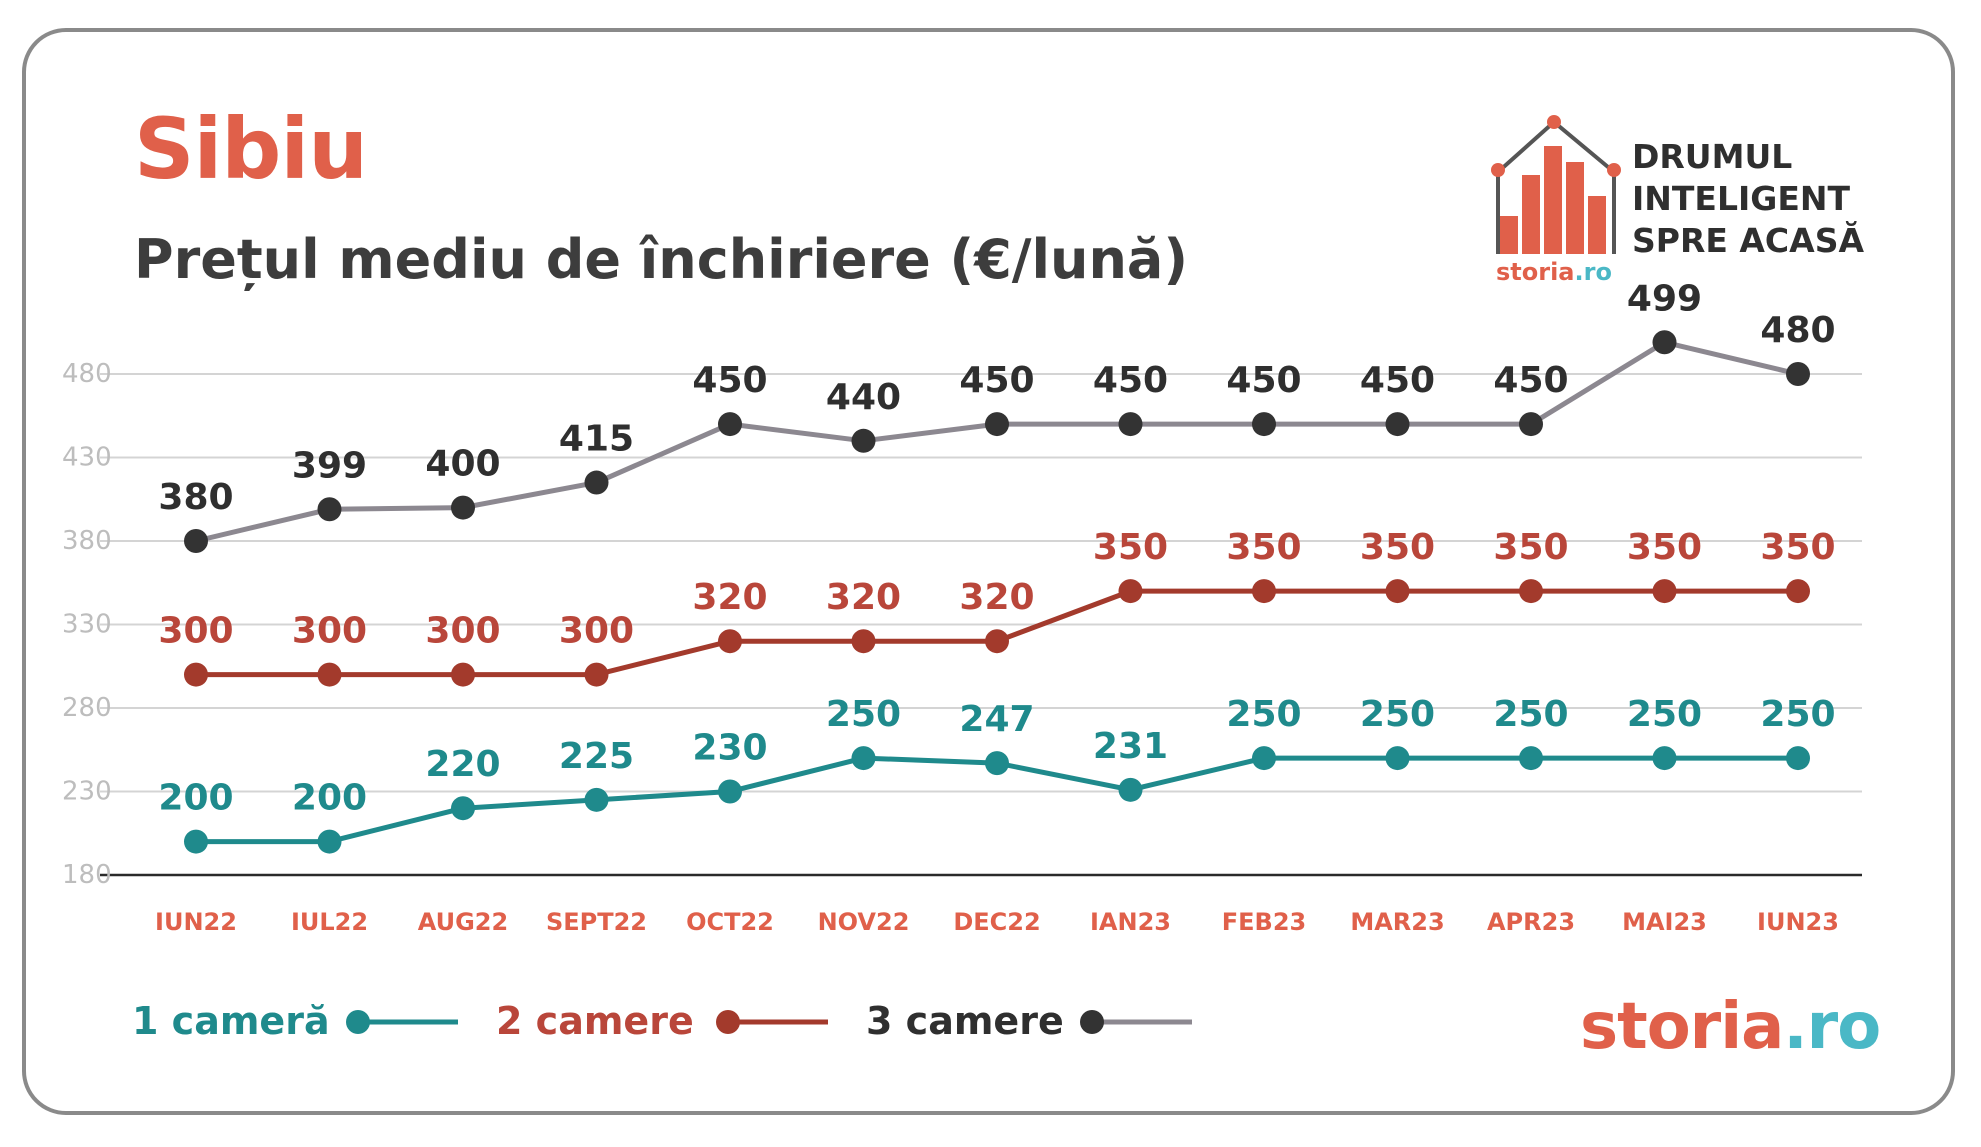  What do you see at coordinates (965, 1021) in the screenshot?
I see `legend-label-3: 3 camere` at bounding box center [965, 1021].